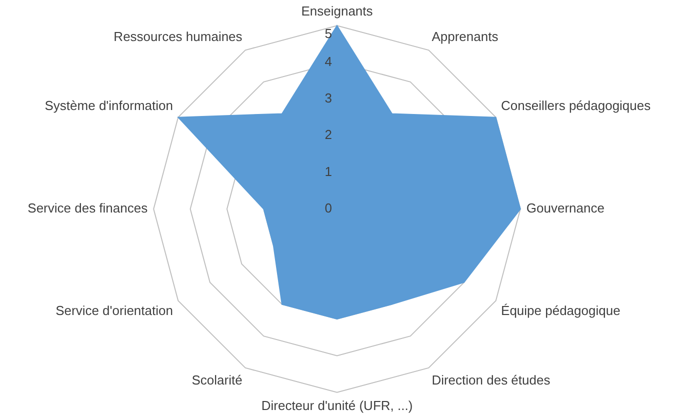  I want to click on spoke-label: Ressources humaines, so click(178, 36).